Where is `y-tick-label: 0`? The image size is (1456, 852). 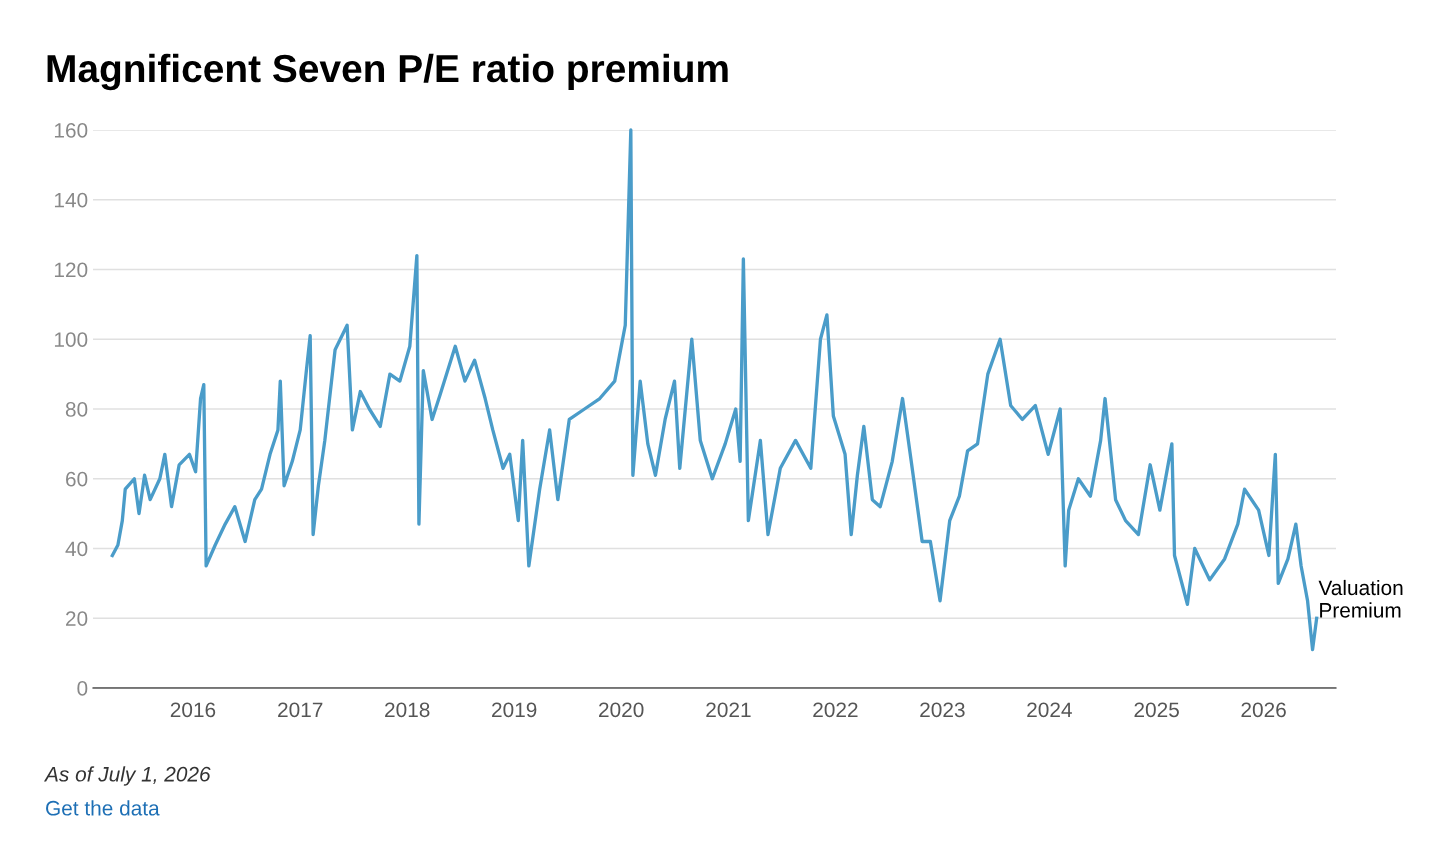
y-tick-label: 0 is located at coordinates (82, 688).